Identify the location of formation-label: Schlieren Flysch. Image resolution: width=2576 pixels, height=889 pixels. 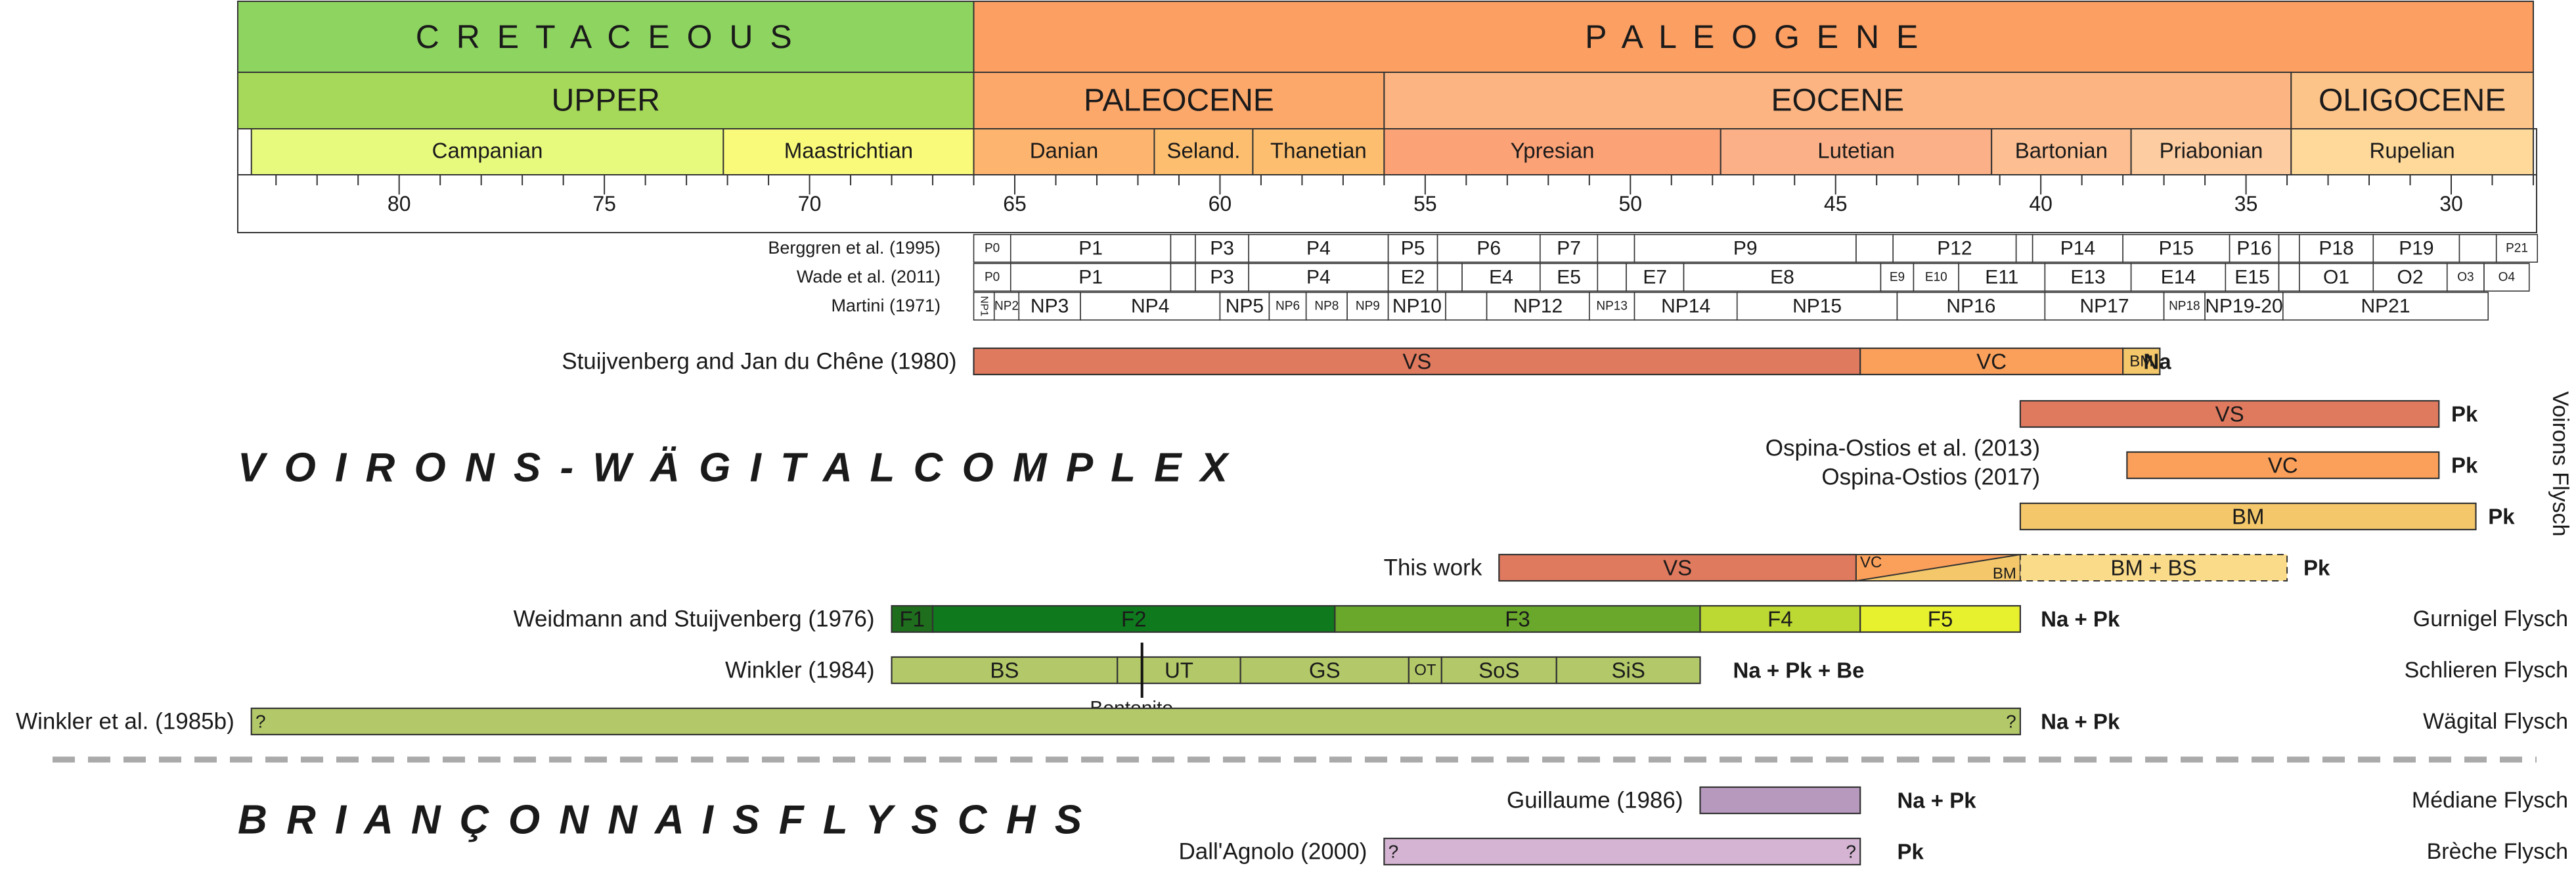
(2486, 670).